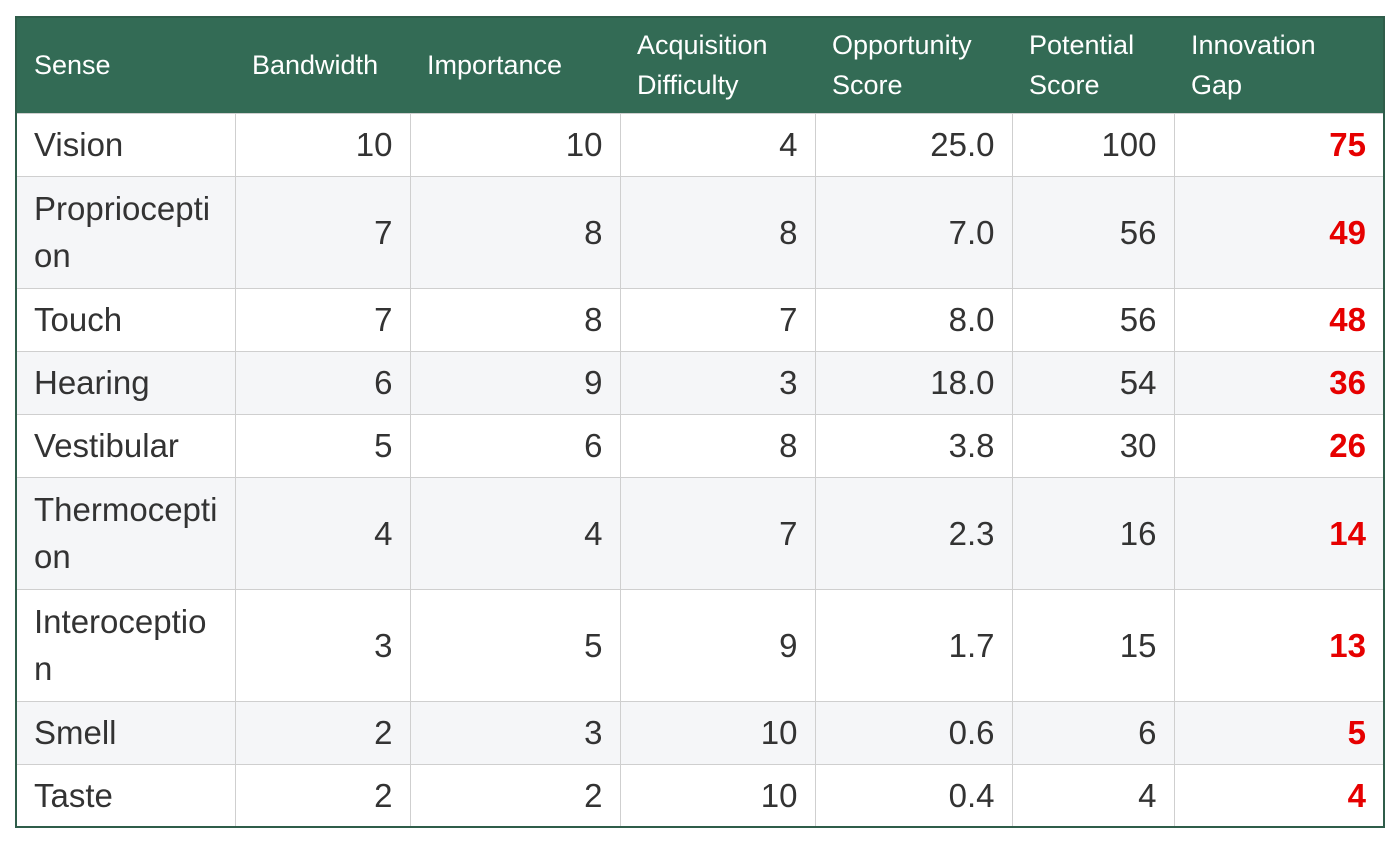 This screenshot has height=848, width=1400. What do you see at coordinates (717, 382) in the screenshot?
I see `cell-acquisition-difficulty: 3` at bounding box center [717, 382].